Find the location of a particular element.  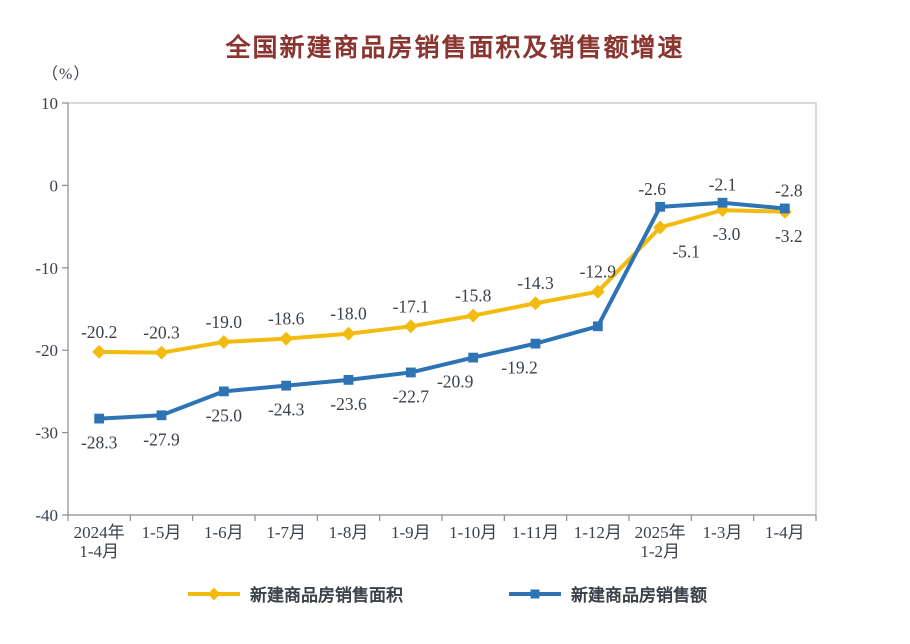

data-label: -5.1 is located at coordinates (686, 251).